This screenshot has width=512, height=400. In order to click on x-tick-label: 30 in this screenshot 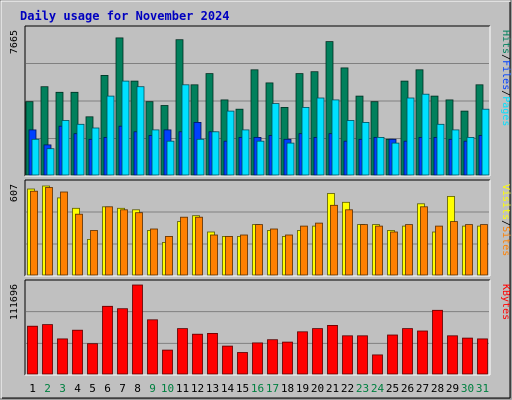, I will do `click(467, 388)`.